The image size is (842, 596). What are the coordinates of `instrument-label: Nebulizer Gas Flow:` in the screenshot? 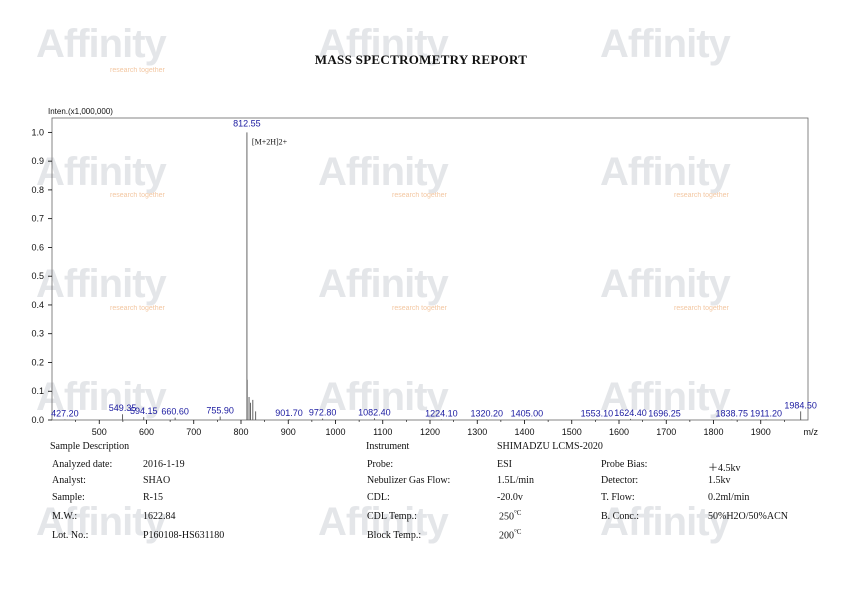 It's located at (409, 480).